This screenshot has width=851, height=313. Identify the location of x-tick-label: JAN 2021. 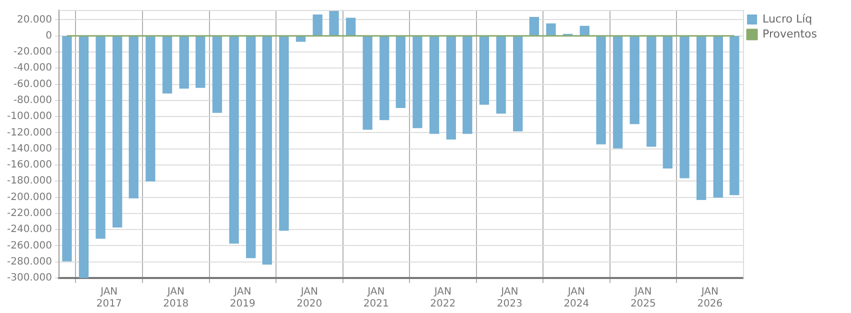
(376, 298).